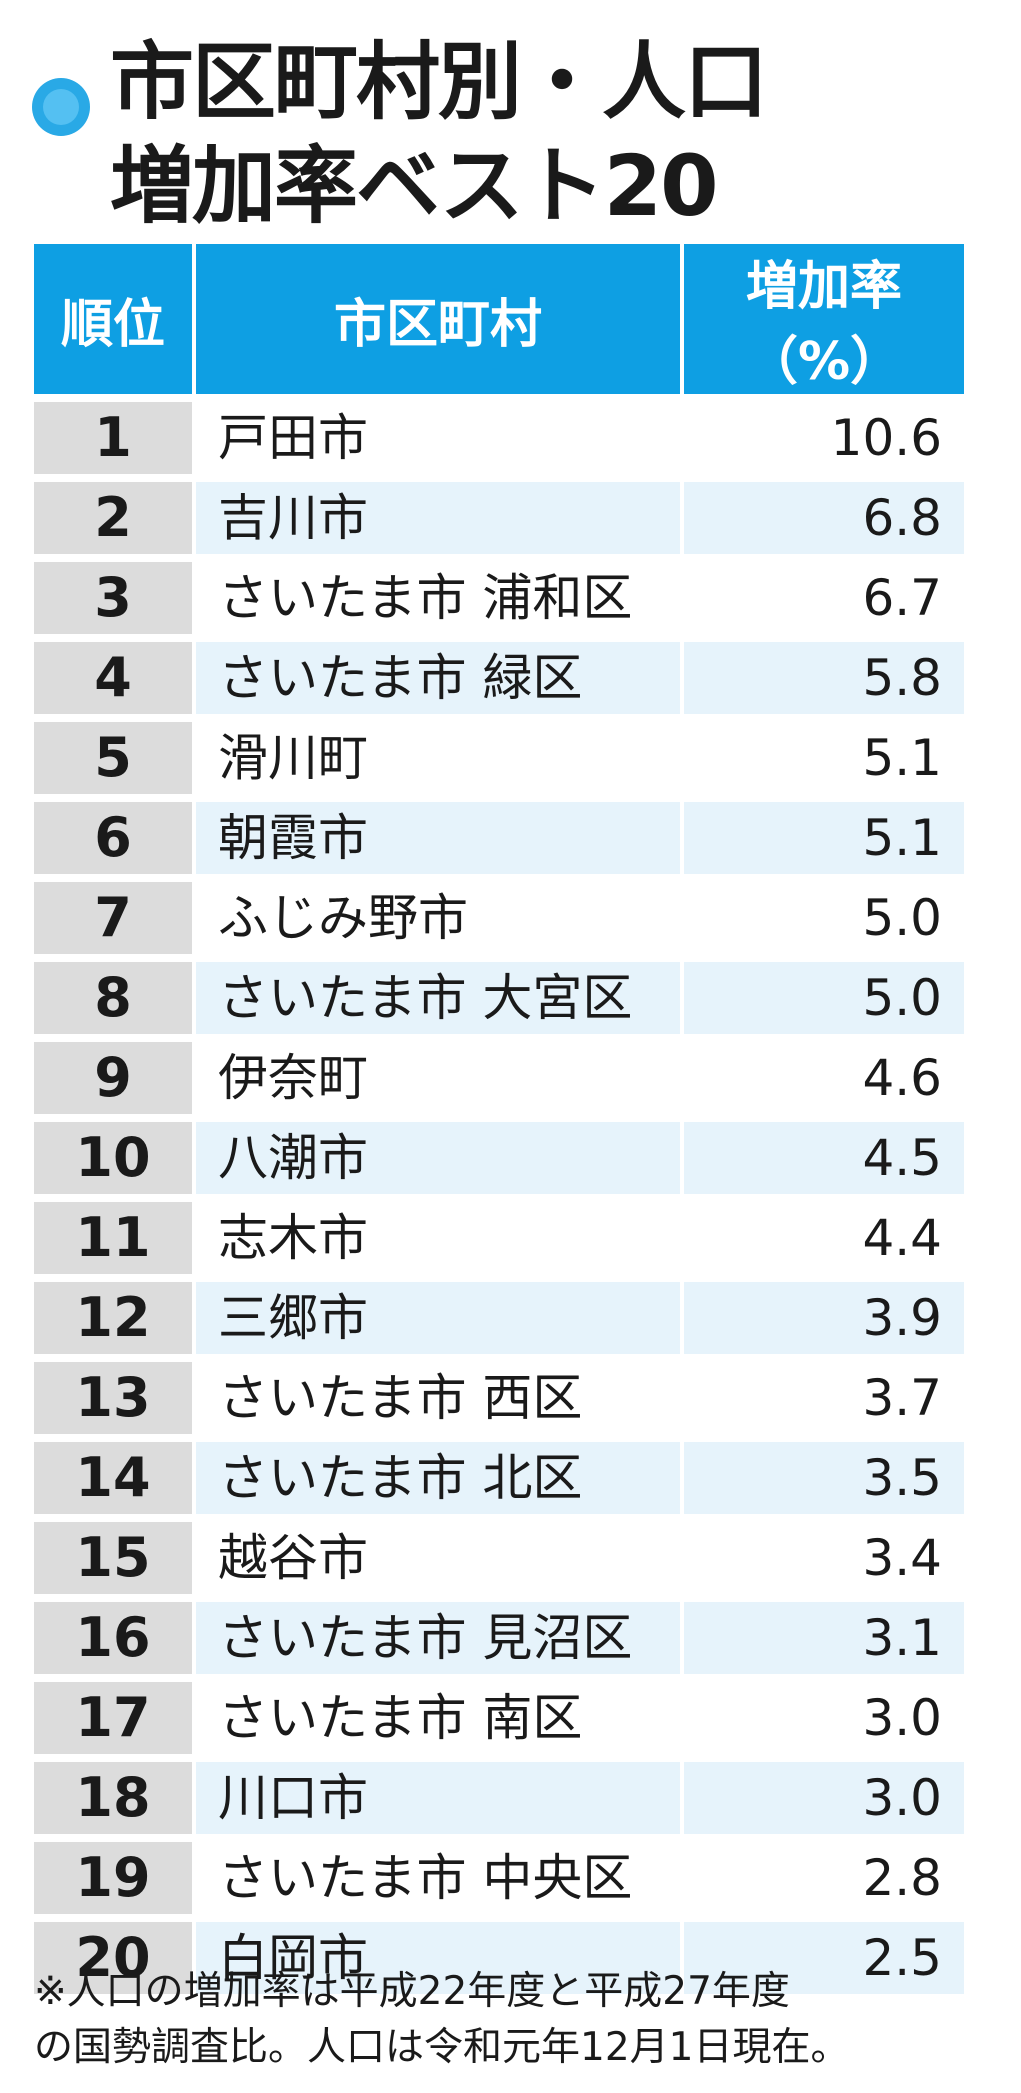 This screenshot has height=2093, width=1021. I want to click on growth-rate-cell: 3.9, so click(824, 1322).